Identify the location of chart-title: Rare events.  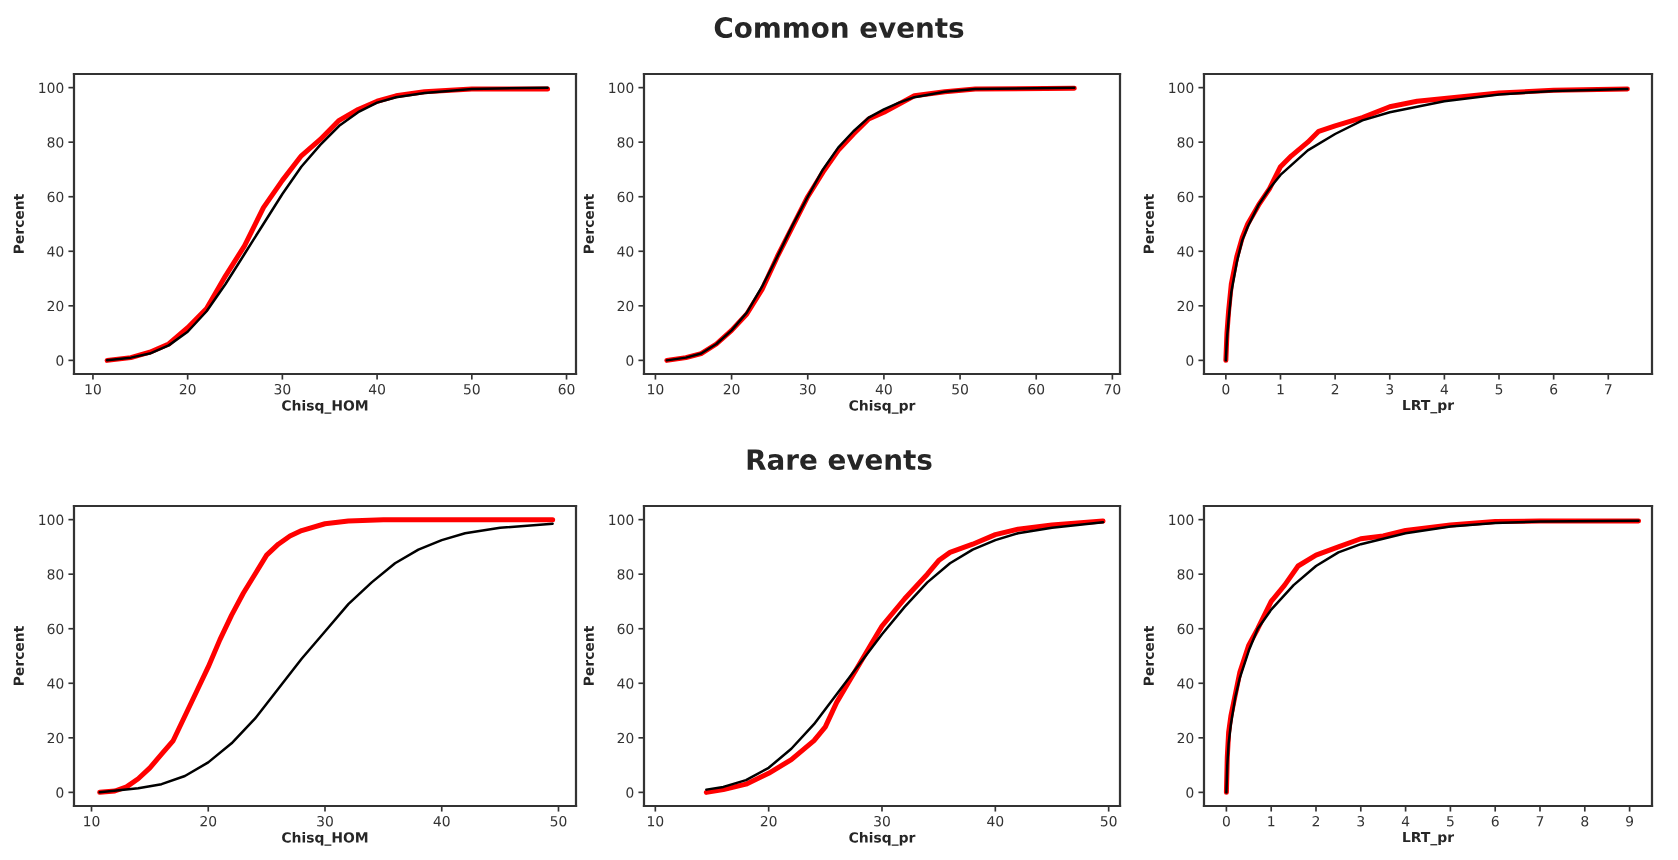
(839, 460).